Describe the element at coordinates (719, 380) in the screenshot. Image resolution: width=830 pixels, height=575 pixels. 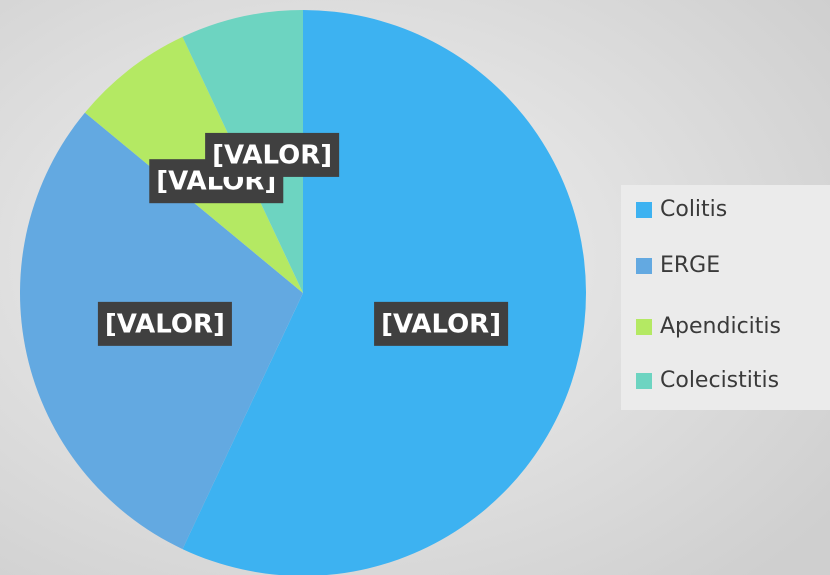
I see `legend-label: Colecistitis` at that location.